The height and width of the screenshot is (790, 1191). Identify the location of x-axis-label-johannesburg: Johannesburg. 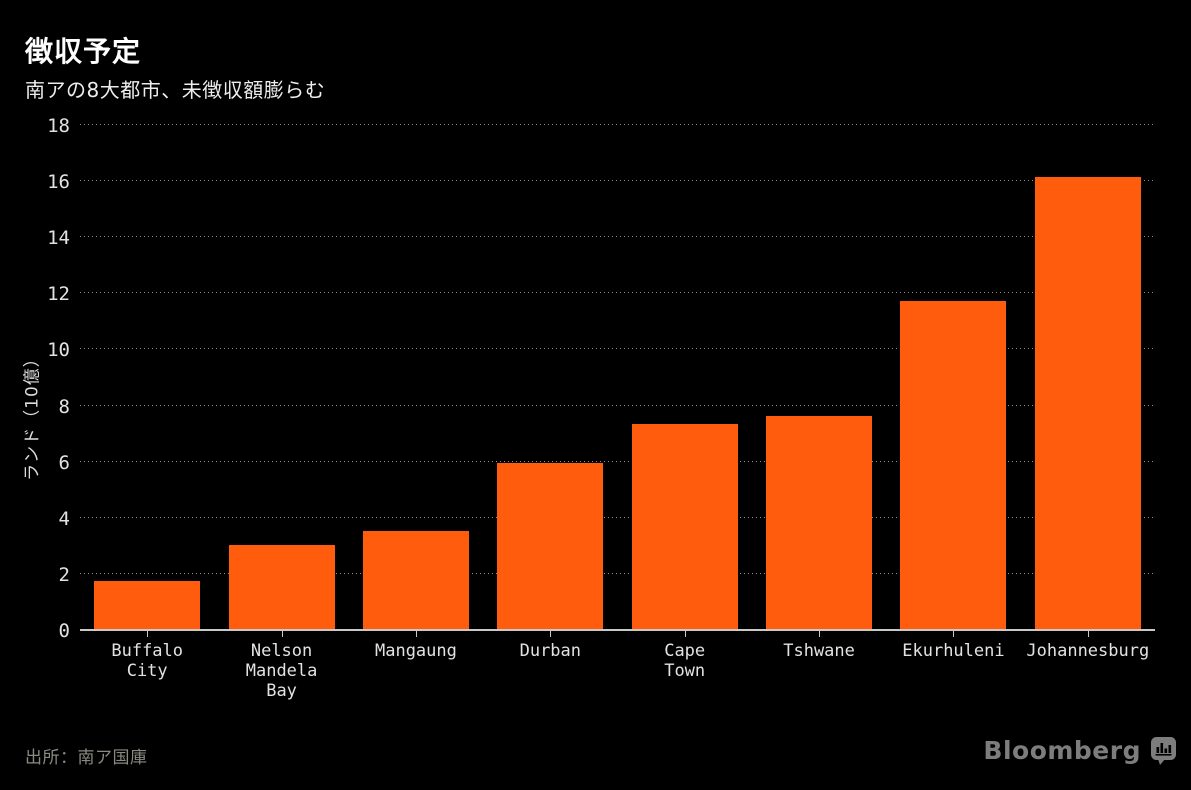
(1088, 651).